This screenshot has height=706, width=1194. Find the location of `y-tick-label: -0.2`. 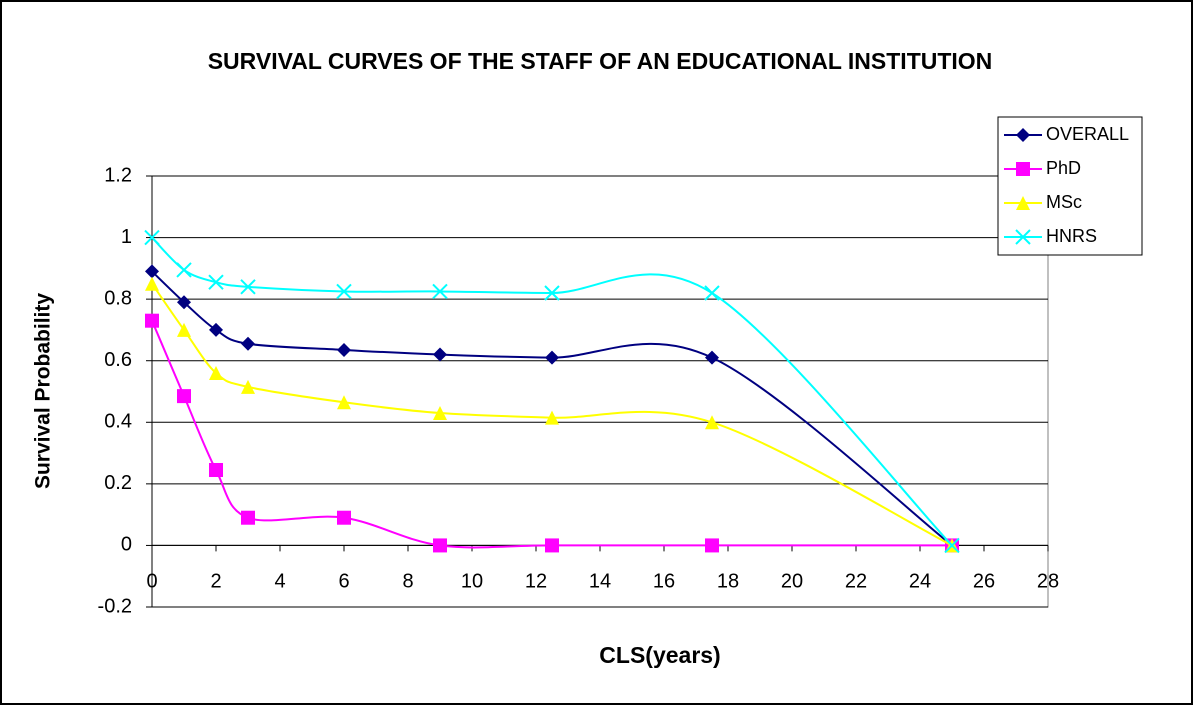

y-tick-label: -0.2 is located at coordinates (115, 606).